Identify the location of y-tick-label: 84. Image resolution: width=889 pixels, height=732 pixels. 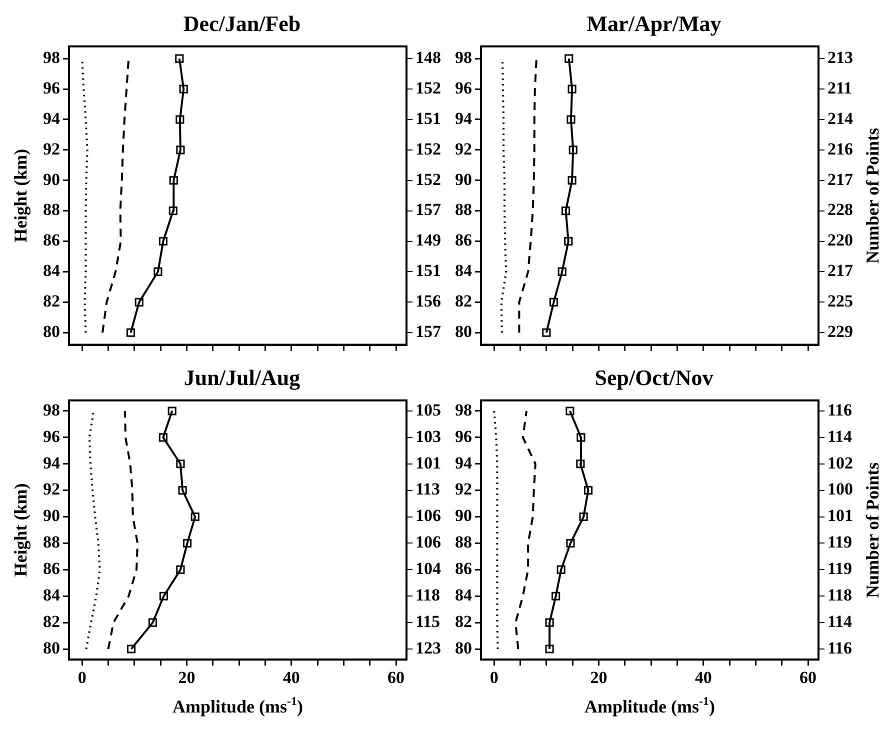
(51, 270).